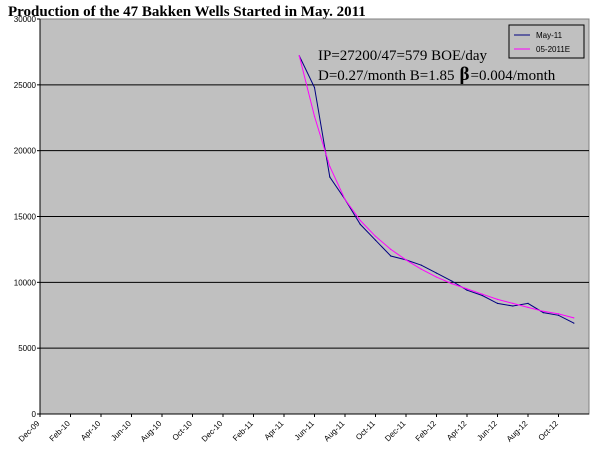 The height and width of the screenshot is (456, 596). Describe the element at coordinates (25, 282) in the screenshot. I see `y-tick-label-10000: 10000` at that location.